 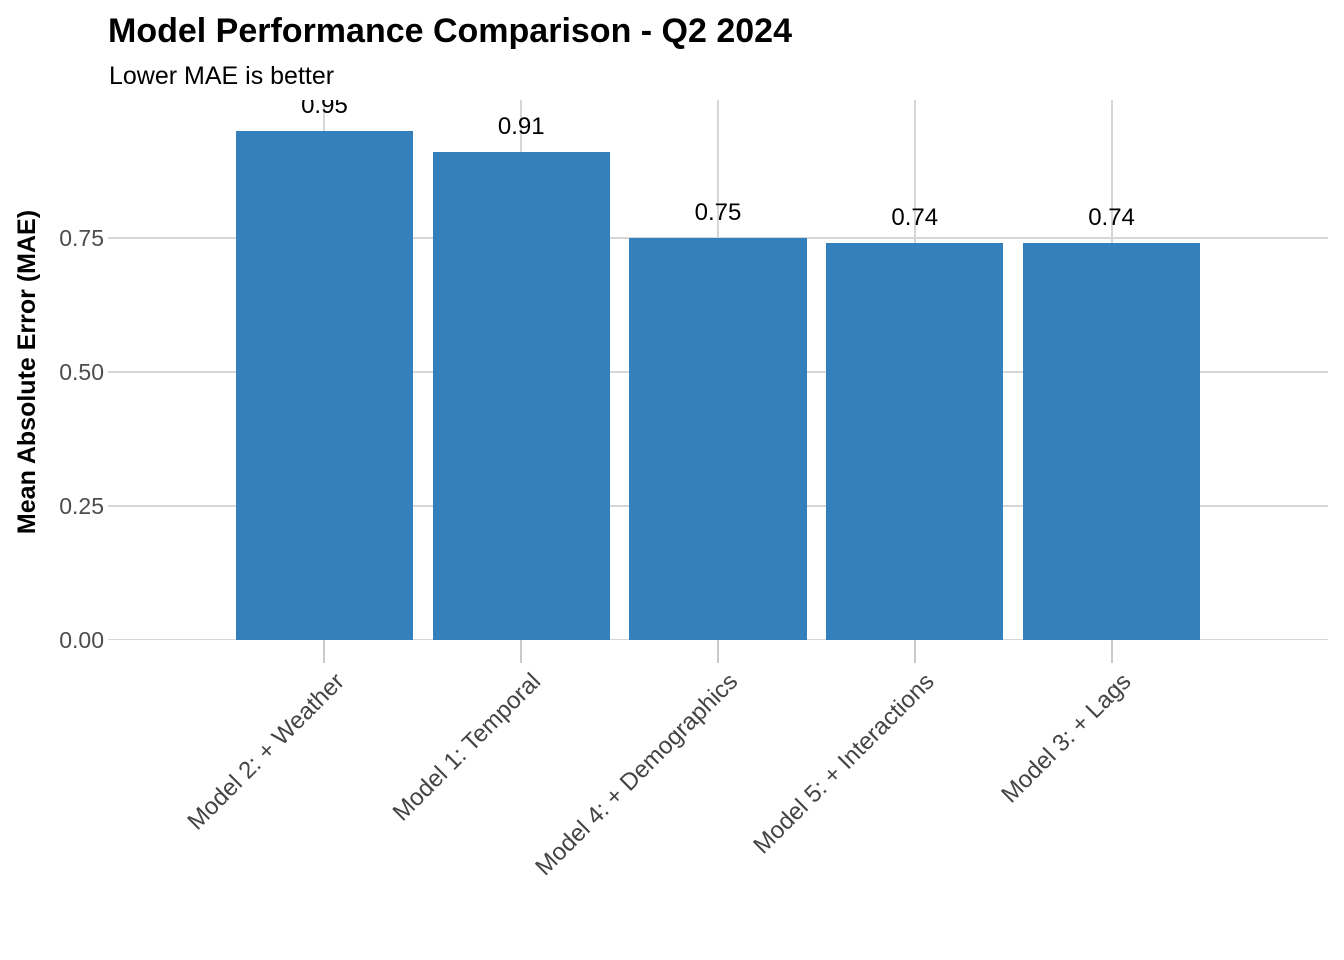 I want to click on chart-title: Model Performance Comparison - Q2 2024, so click(x=450, y=31).